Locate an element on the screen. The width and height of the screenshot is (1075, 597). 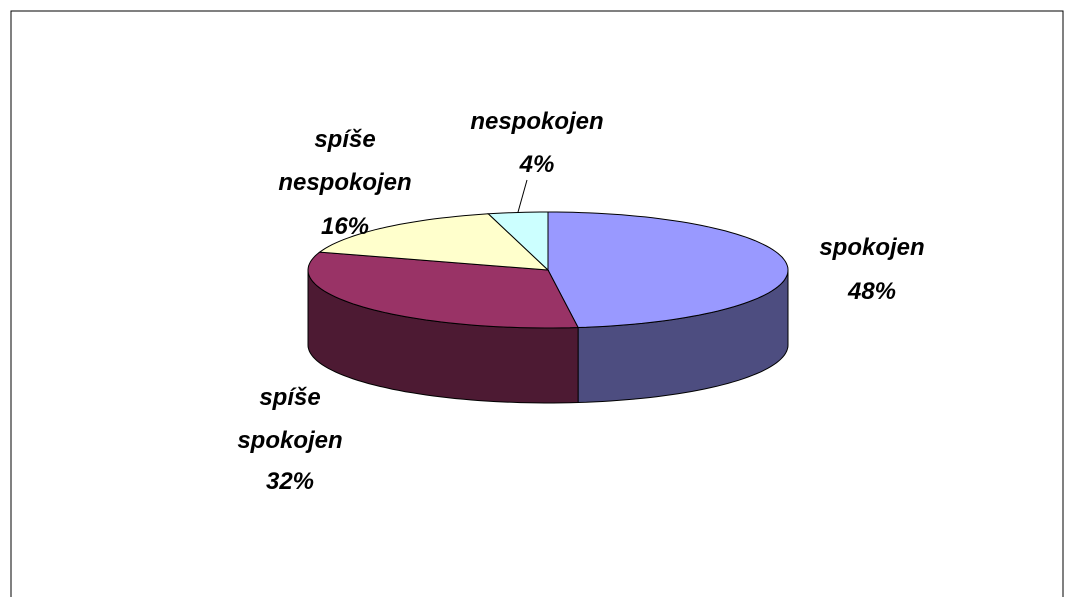
slice-category-label: nespokojen is located at coordinates (537, 121).